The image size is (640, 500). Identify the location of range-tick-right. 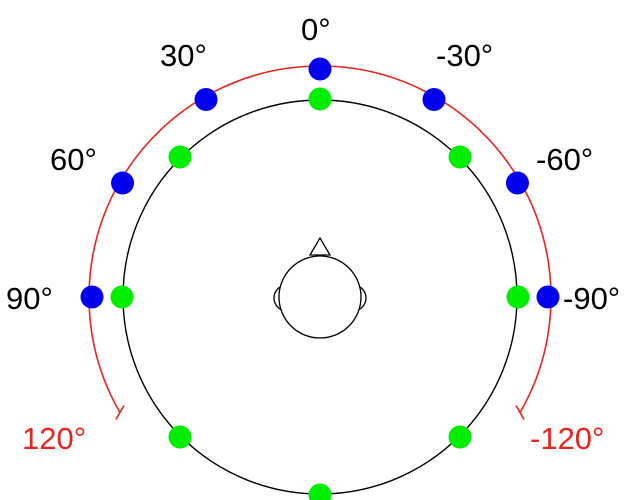
(520, 412).